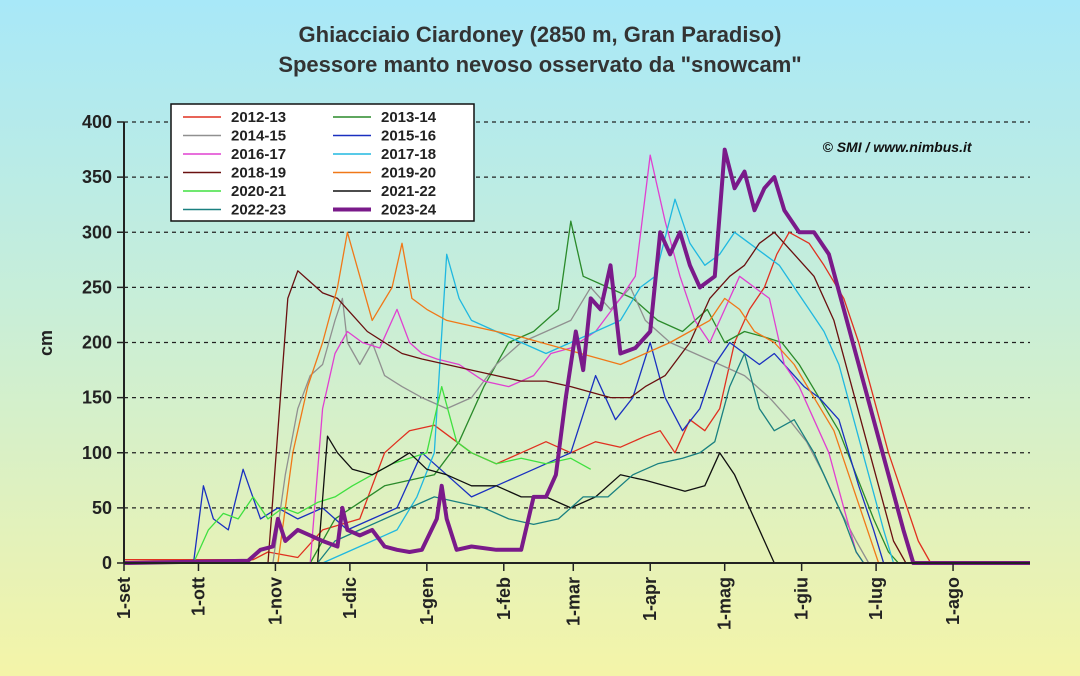 Image resolution: width=1080 pixels, height=676 pixels. I want to click on x-tick-label: 1-gen, so click(427, 601).